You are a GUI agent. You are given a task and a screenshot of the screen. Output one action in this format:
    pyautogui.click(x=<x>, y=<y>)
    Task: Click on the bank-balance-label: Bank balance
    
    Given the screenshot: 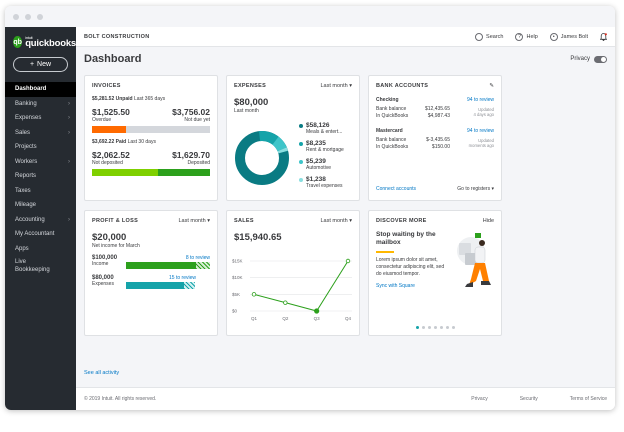 What is the action you would take?
    pyautogui.click(x=391, y=109)
    